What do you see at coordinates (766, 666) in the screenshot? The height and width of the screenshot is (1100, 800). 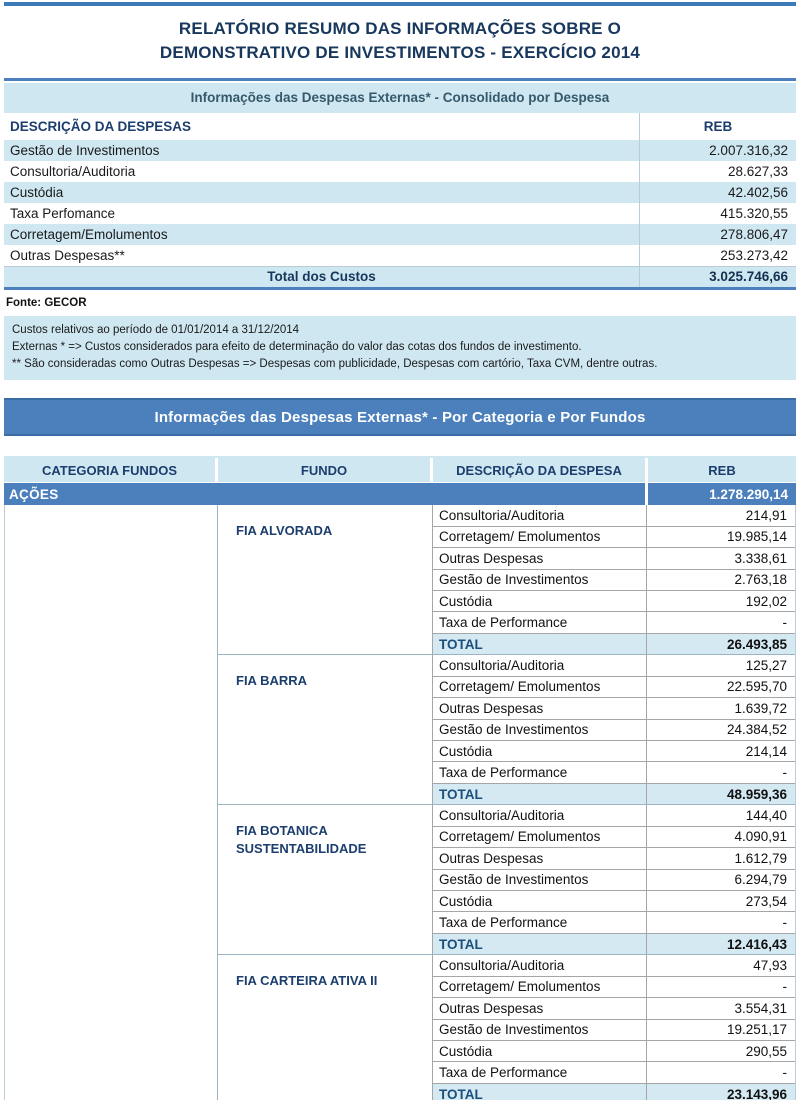 I see `expense-value: 125,27` at bounding box center [766, 666].